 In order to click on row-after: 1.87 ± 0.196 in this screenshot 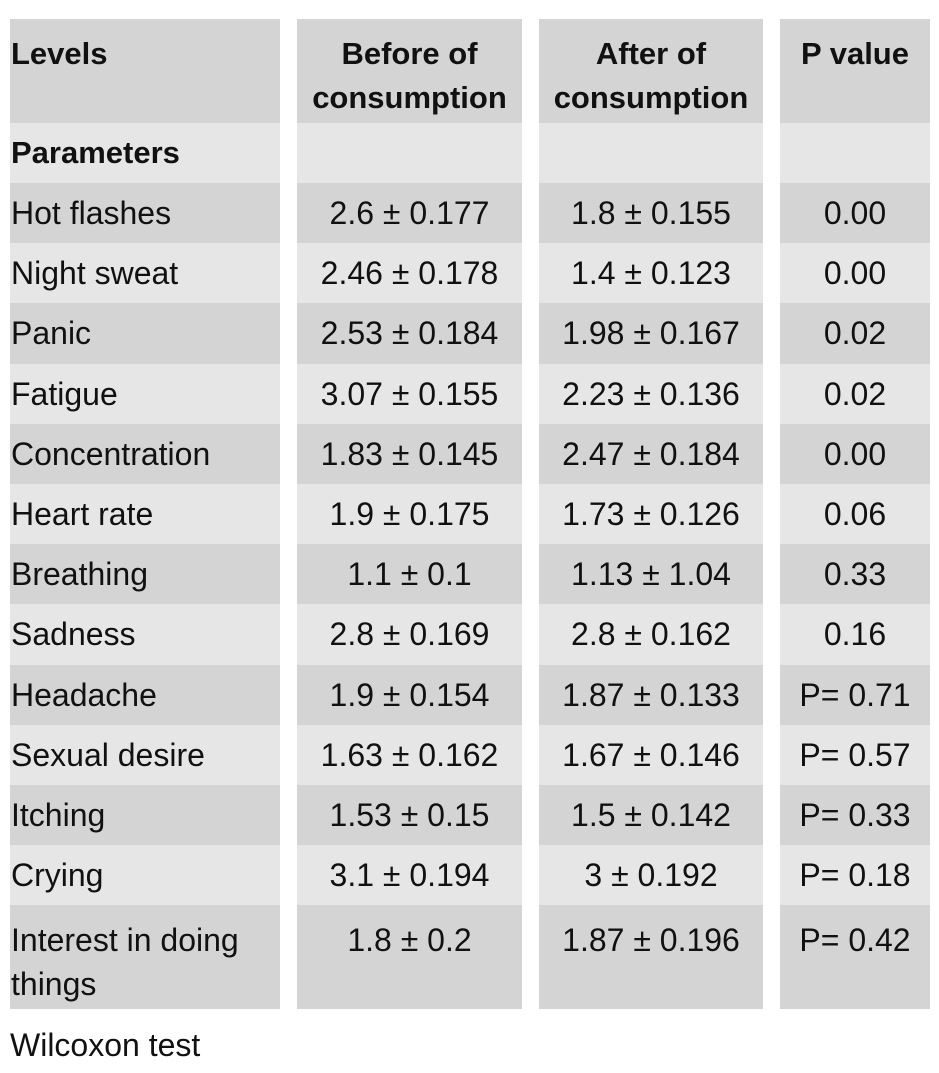, I will do `click(651, 957)`.